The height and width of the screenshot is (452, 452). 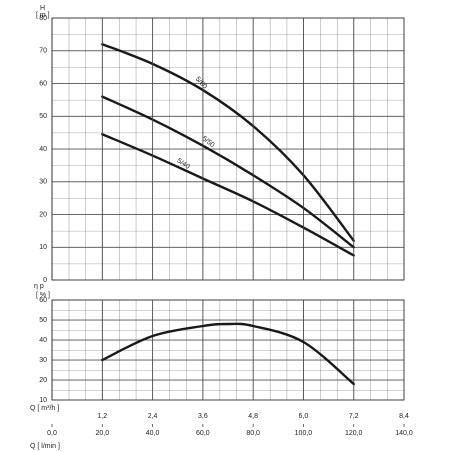 What do you see at coordinates (43, 295) in the screenshot?
I see `y-axis-unit: [ % ]` at bounding box center [43, 295].